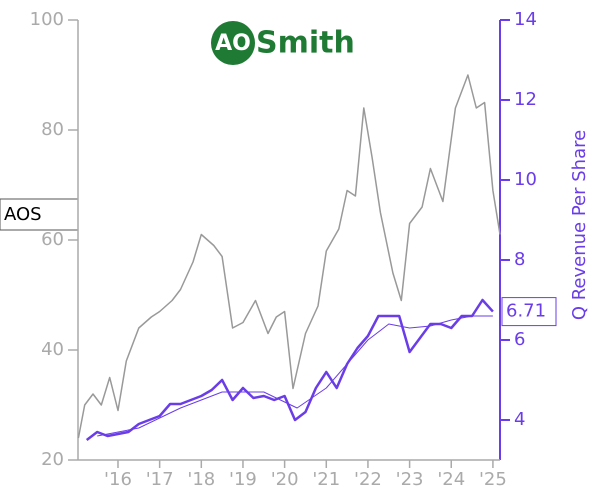 Image resolution: width=600 pixels, height=500 pixels. What do you see at coordinates (526, 311) in the screenshot?
I see `value-label: 6.71` at bounding box center [526, 311].